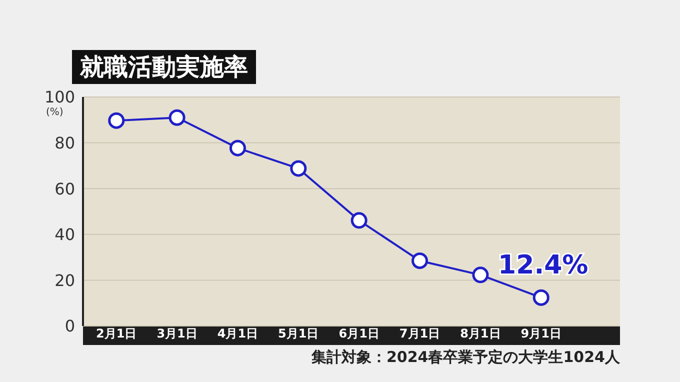  Describe the element at coordinates (59, 97) in the screenshot. I see `y-tick-label: 100` at that location.